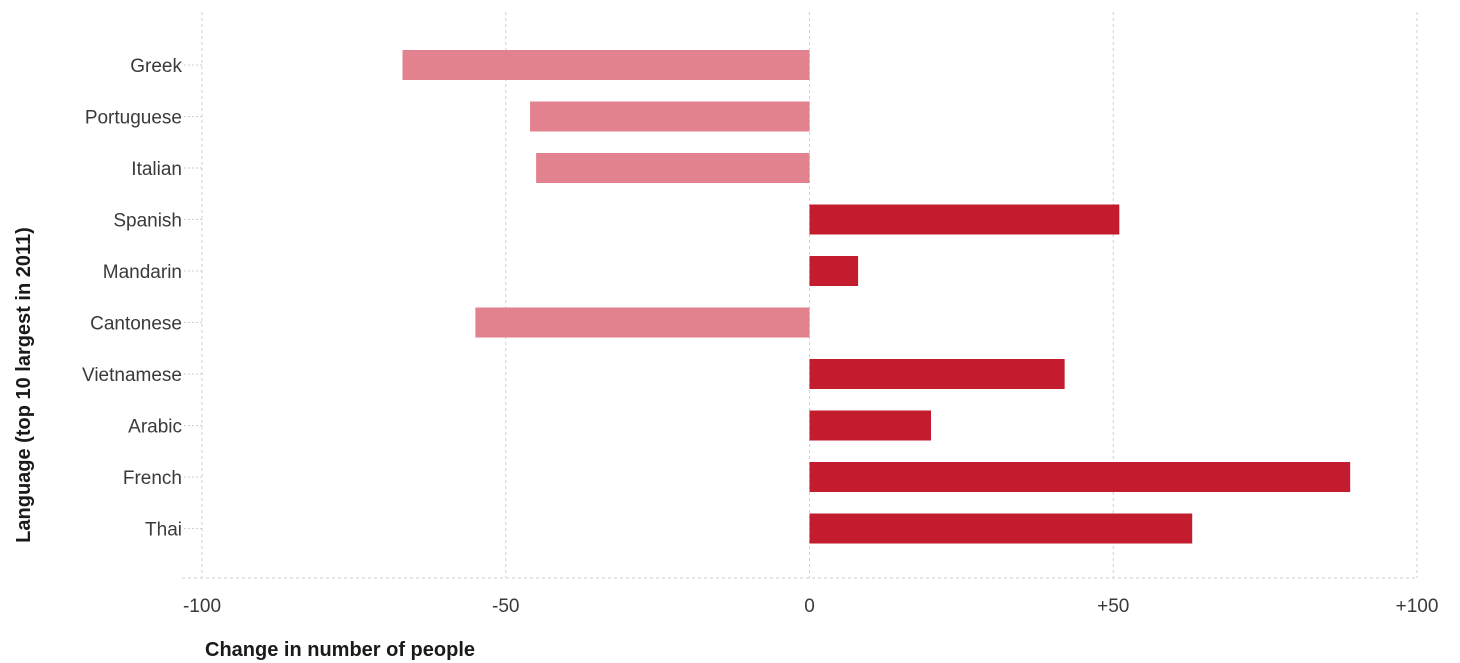  I want to click on y-tick-label-cantonese: Cantonese, so click(136, 324).